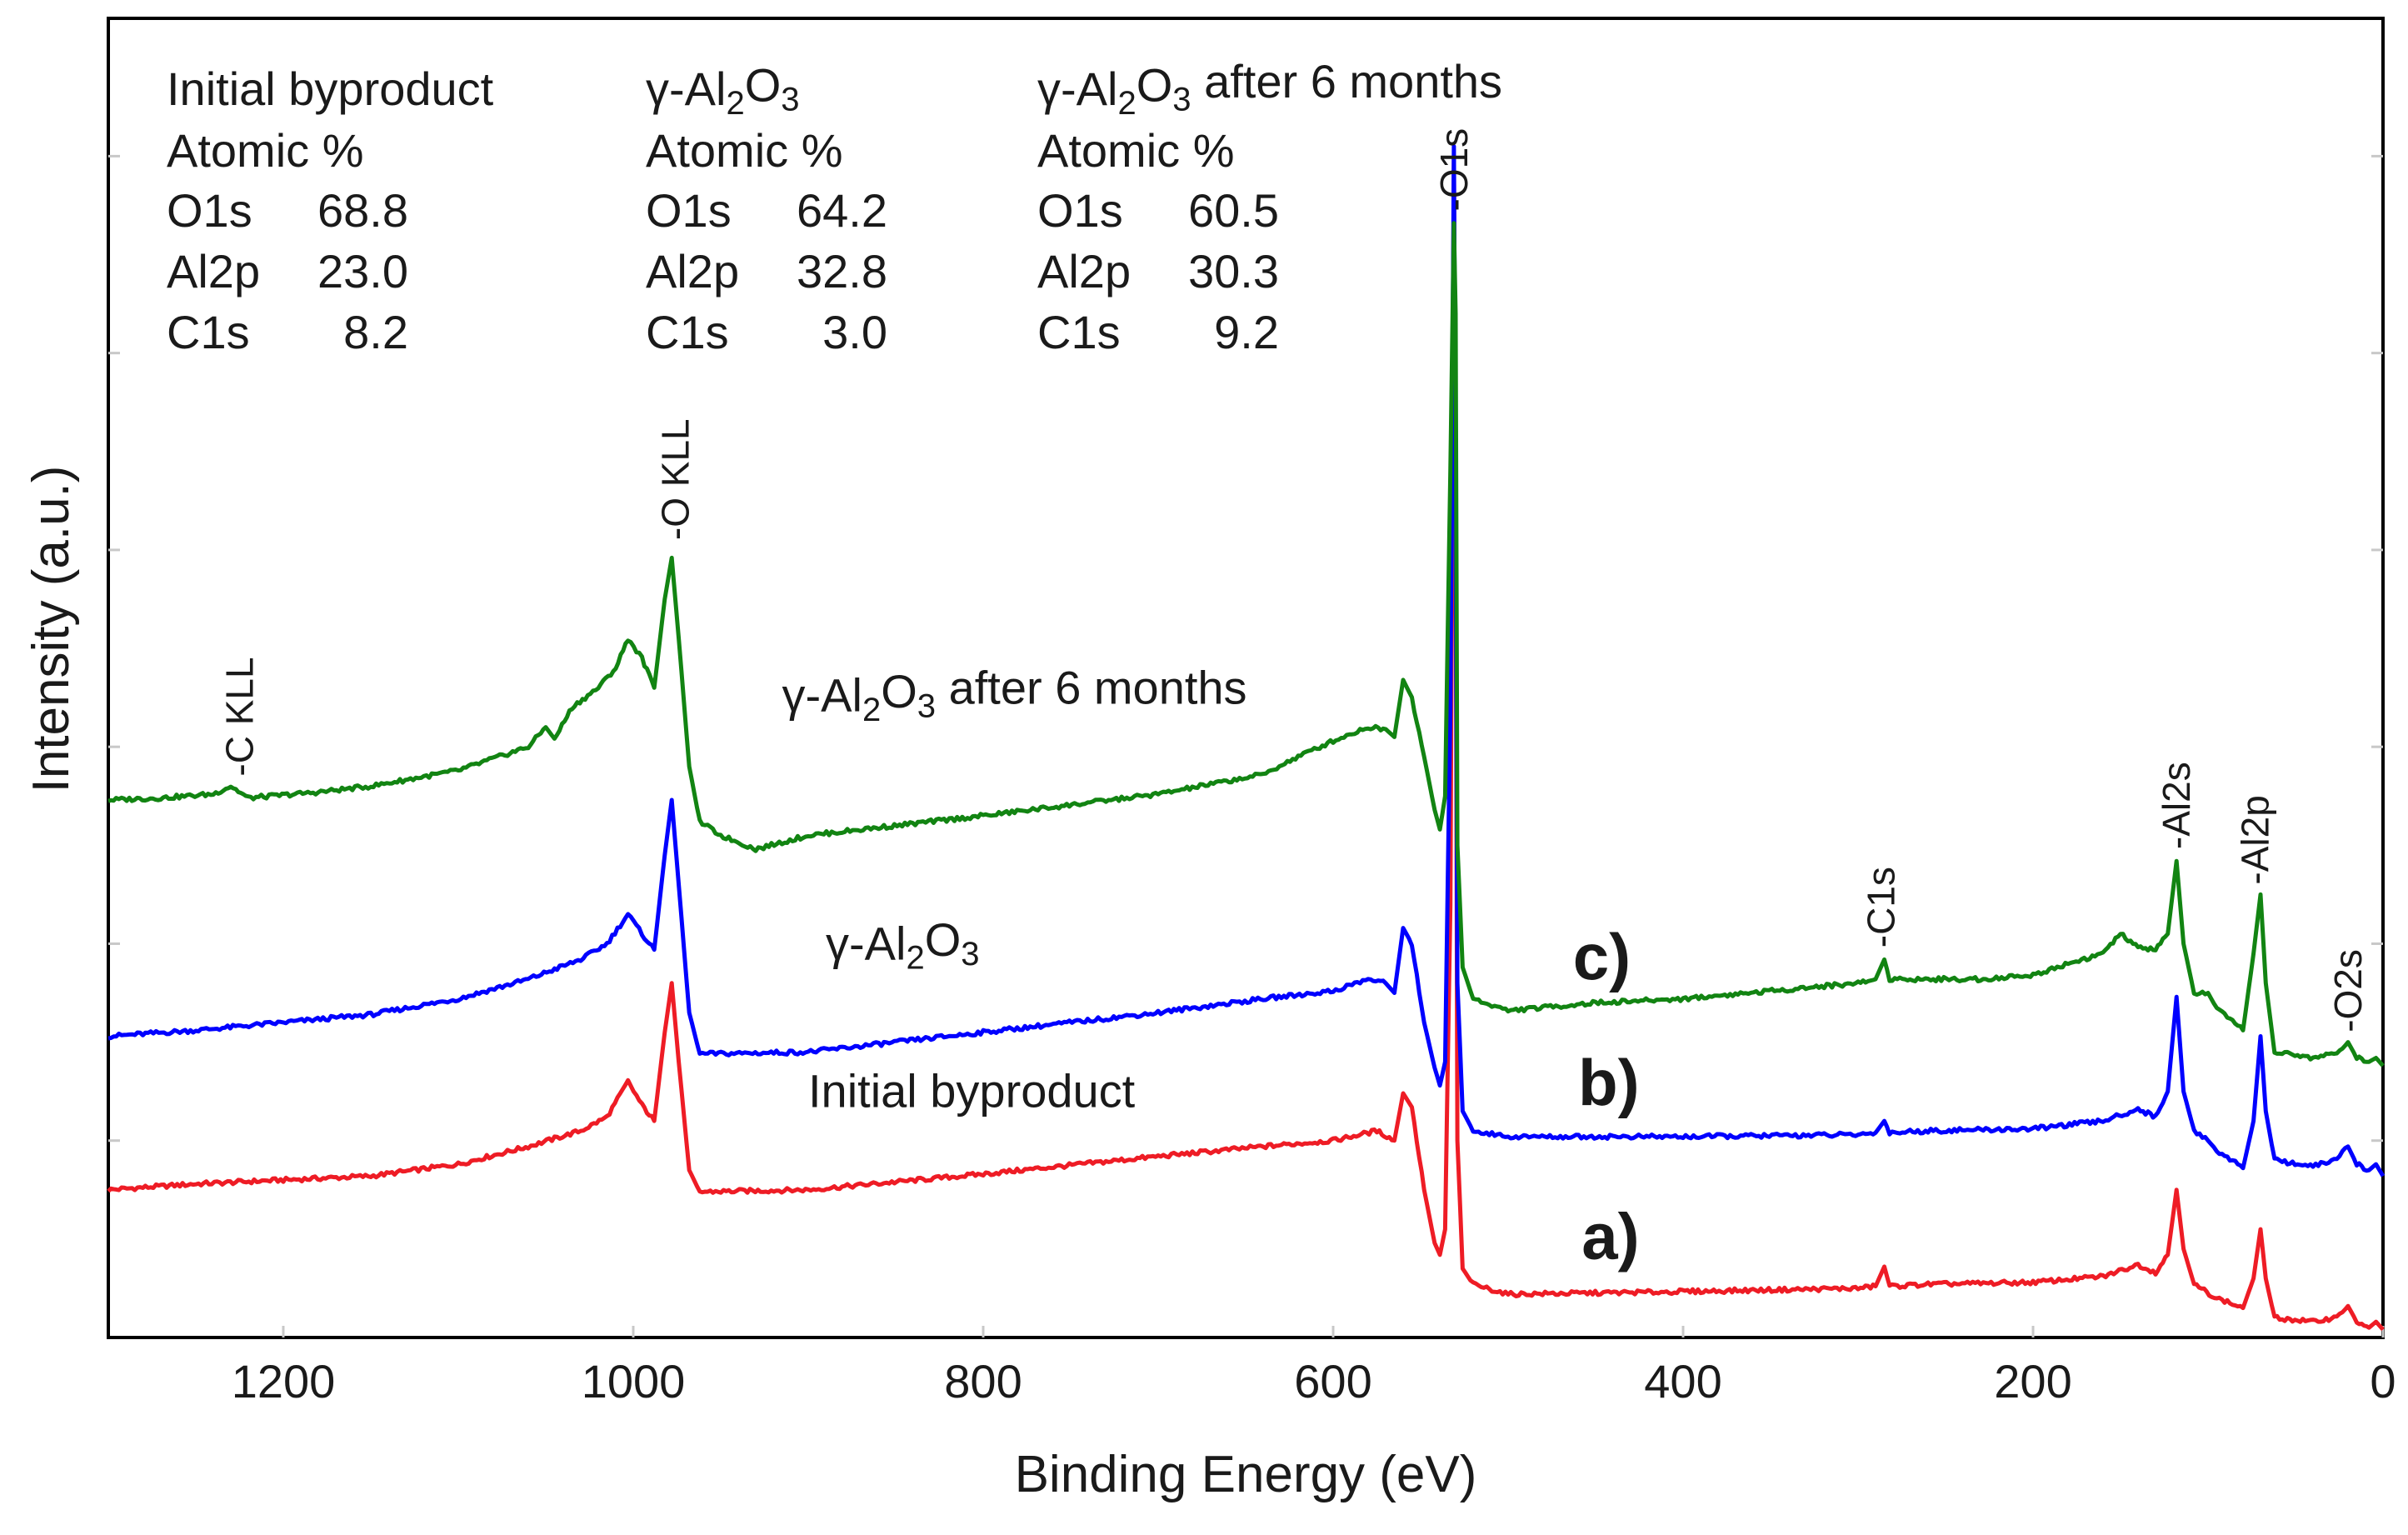 Image resolution: width=2408 pixels, height=1535 pixels. I want to click on peak-label: -Al2s, so click(2176, 805).